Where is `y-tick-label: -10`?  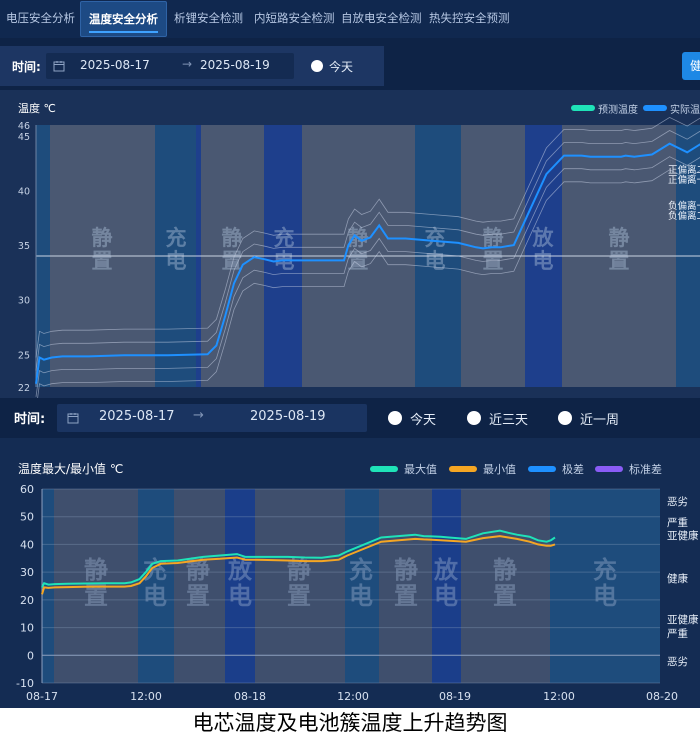 y-tick-label: -10 is located at coordinates (25, 683).